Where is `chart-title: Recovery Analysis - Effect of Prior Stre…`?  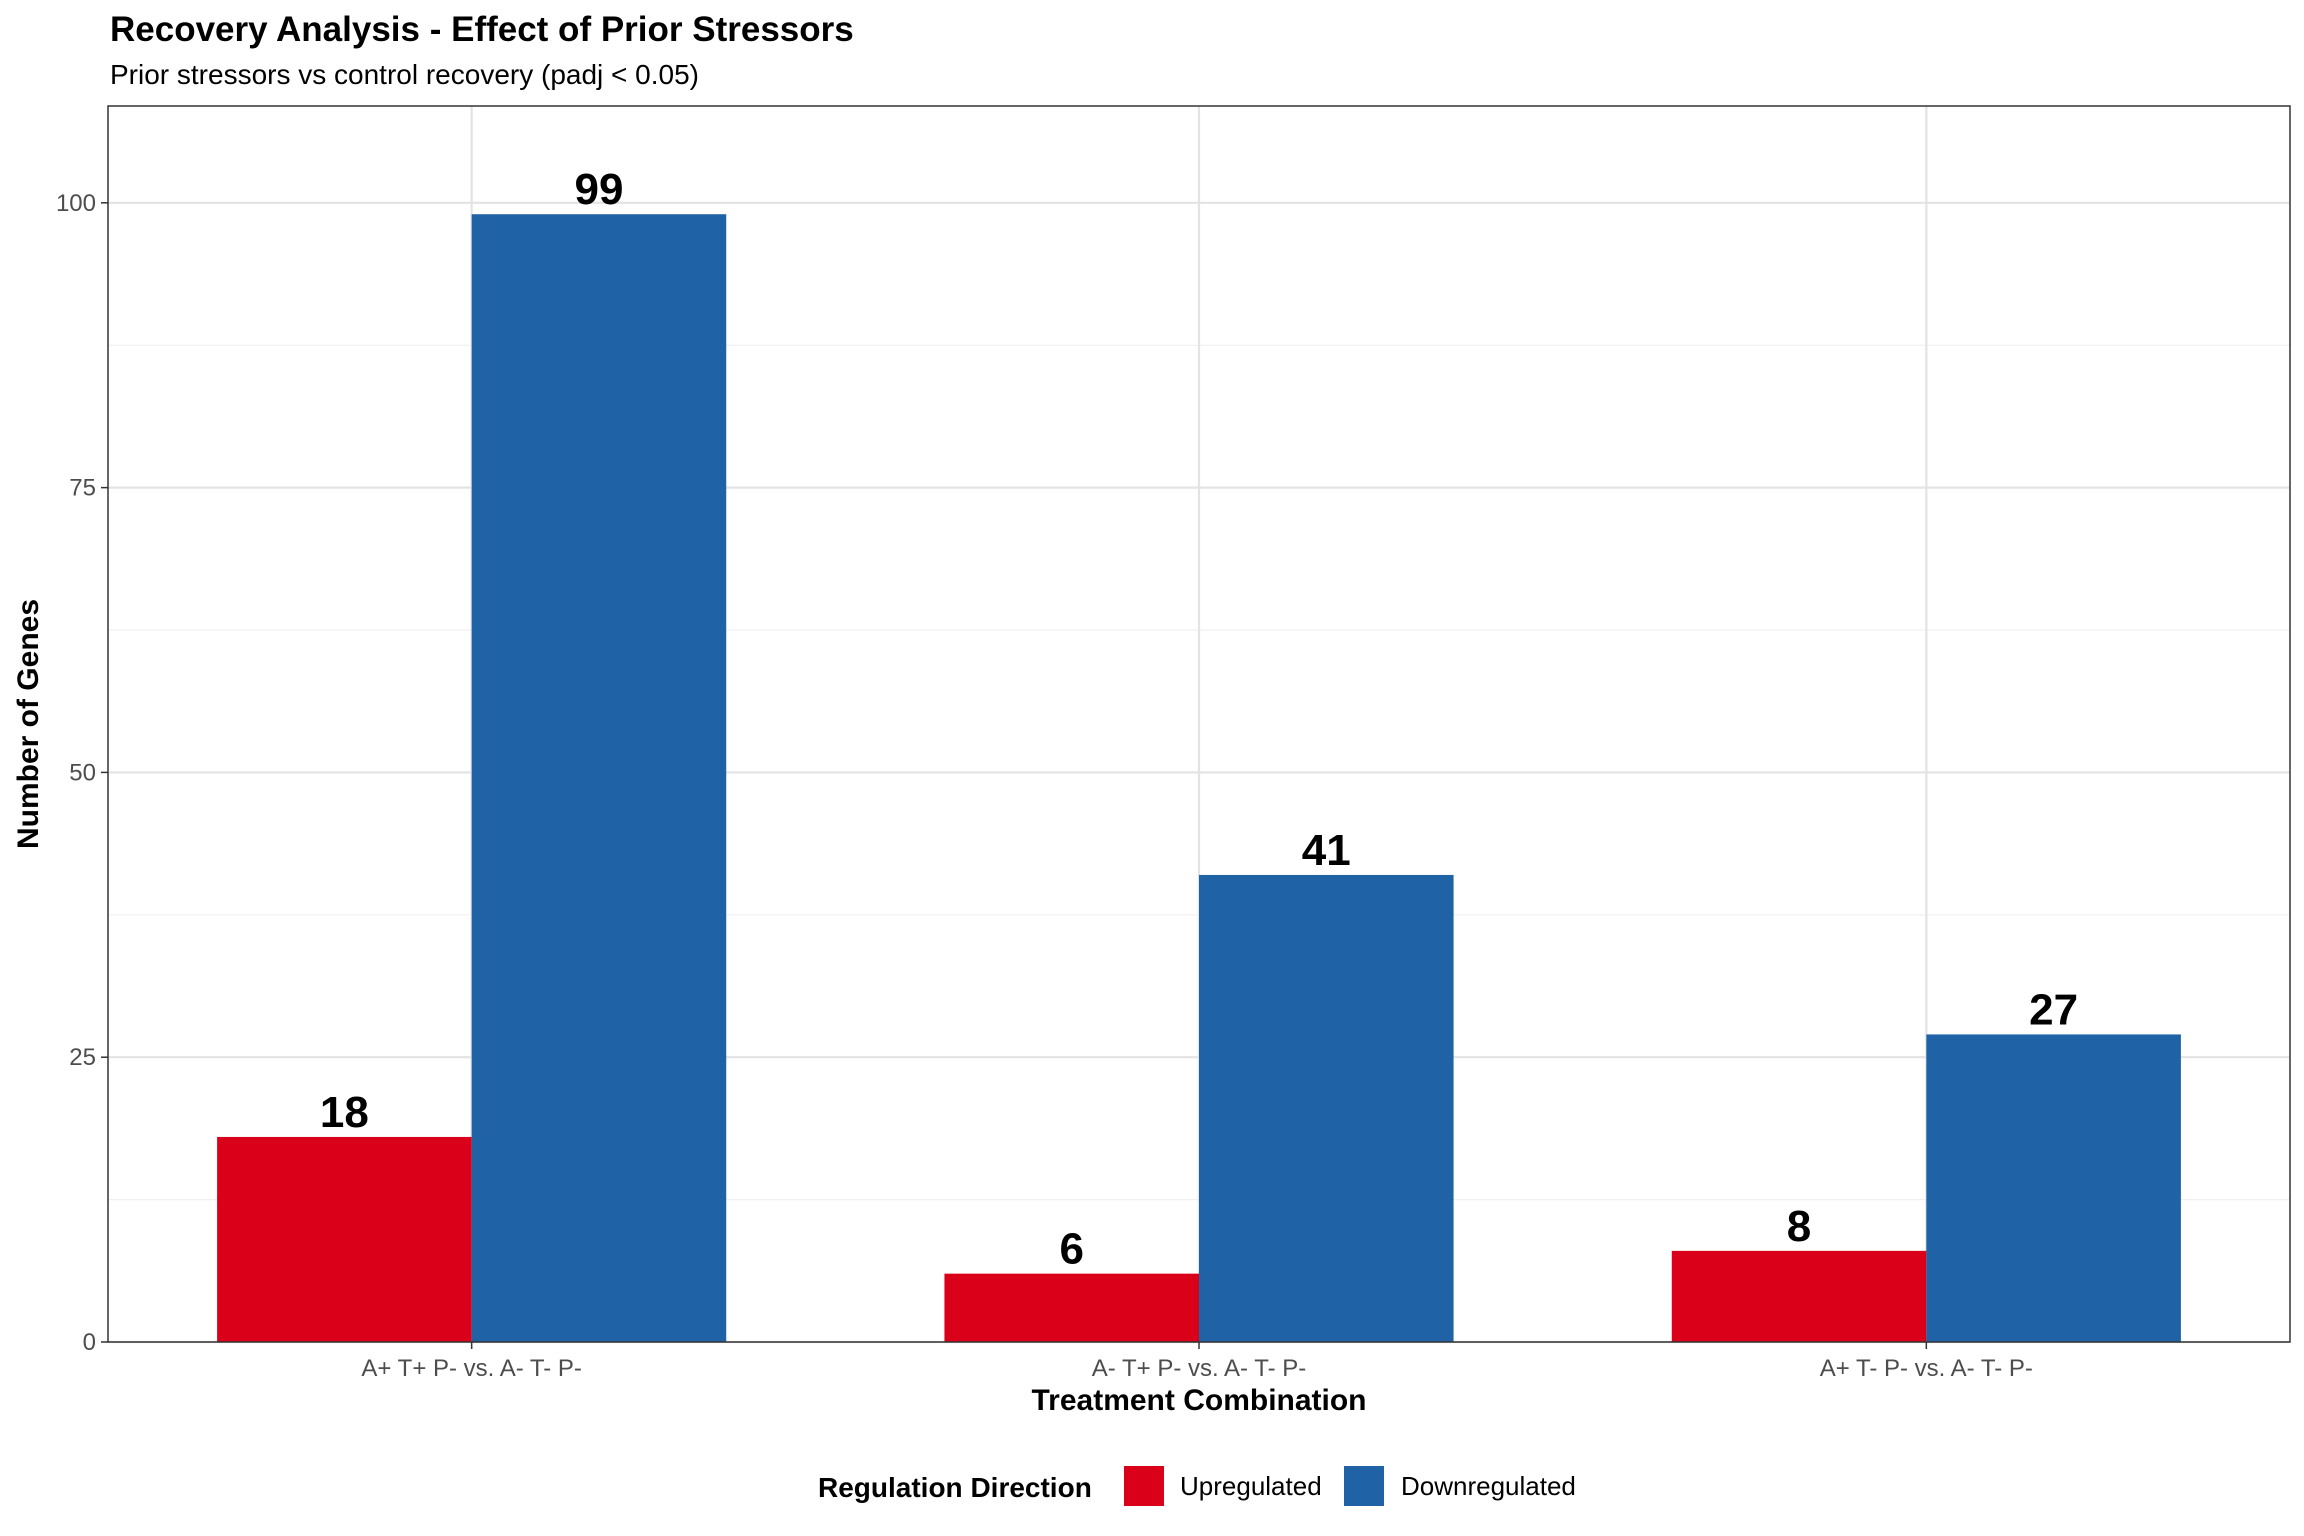
chart-title: Recovery Analysis - Effect of Prior Stre… is located at coordinates (482, 29).